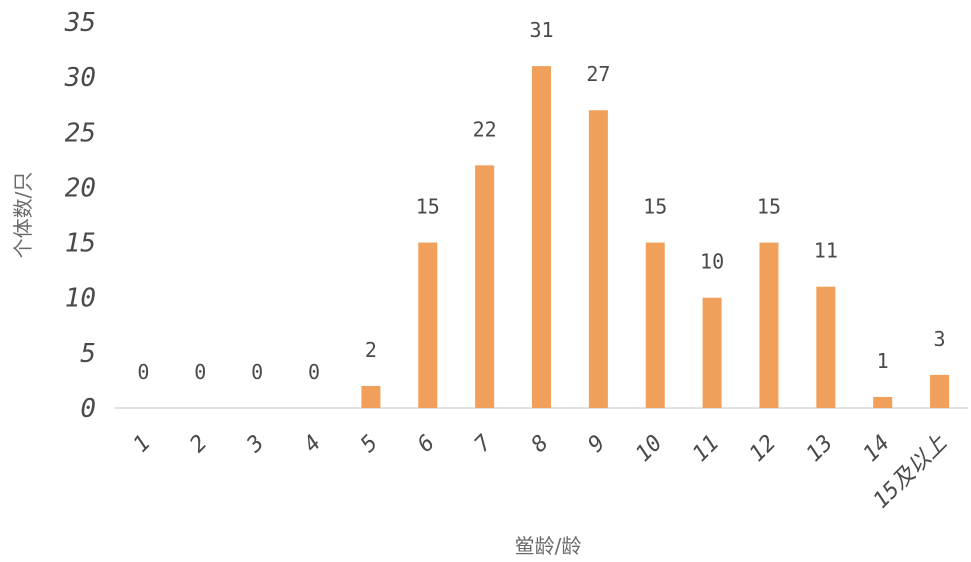 The width and height of the screenshot is (971, 562). Describe the element at coordinates (540, 444) in the screenshot. I see `x-tick-label: 8` at that location.